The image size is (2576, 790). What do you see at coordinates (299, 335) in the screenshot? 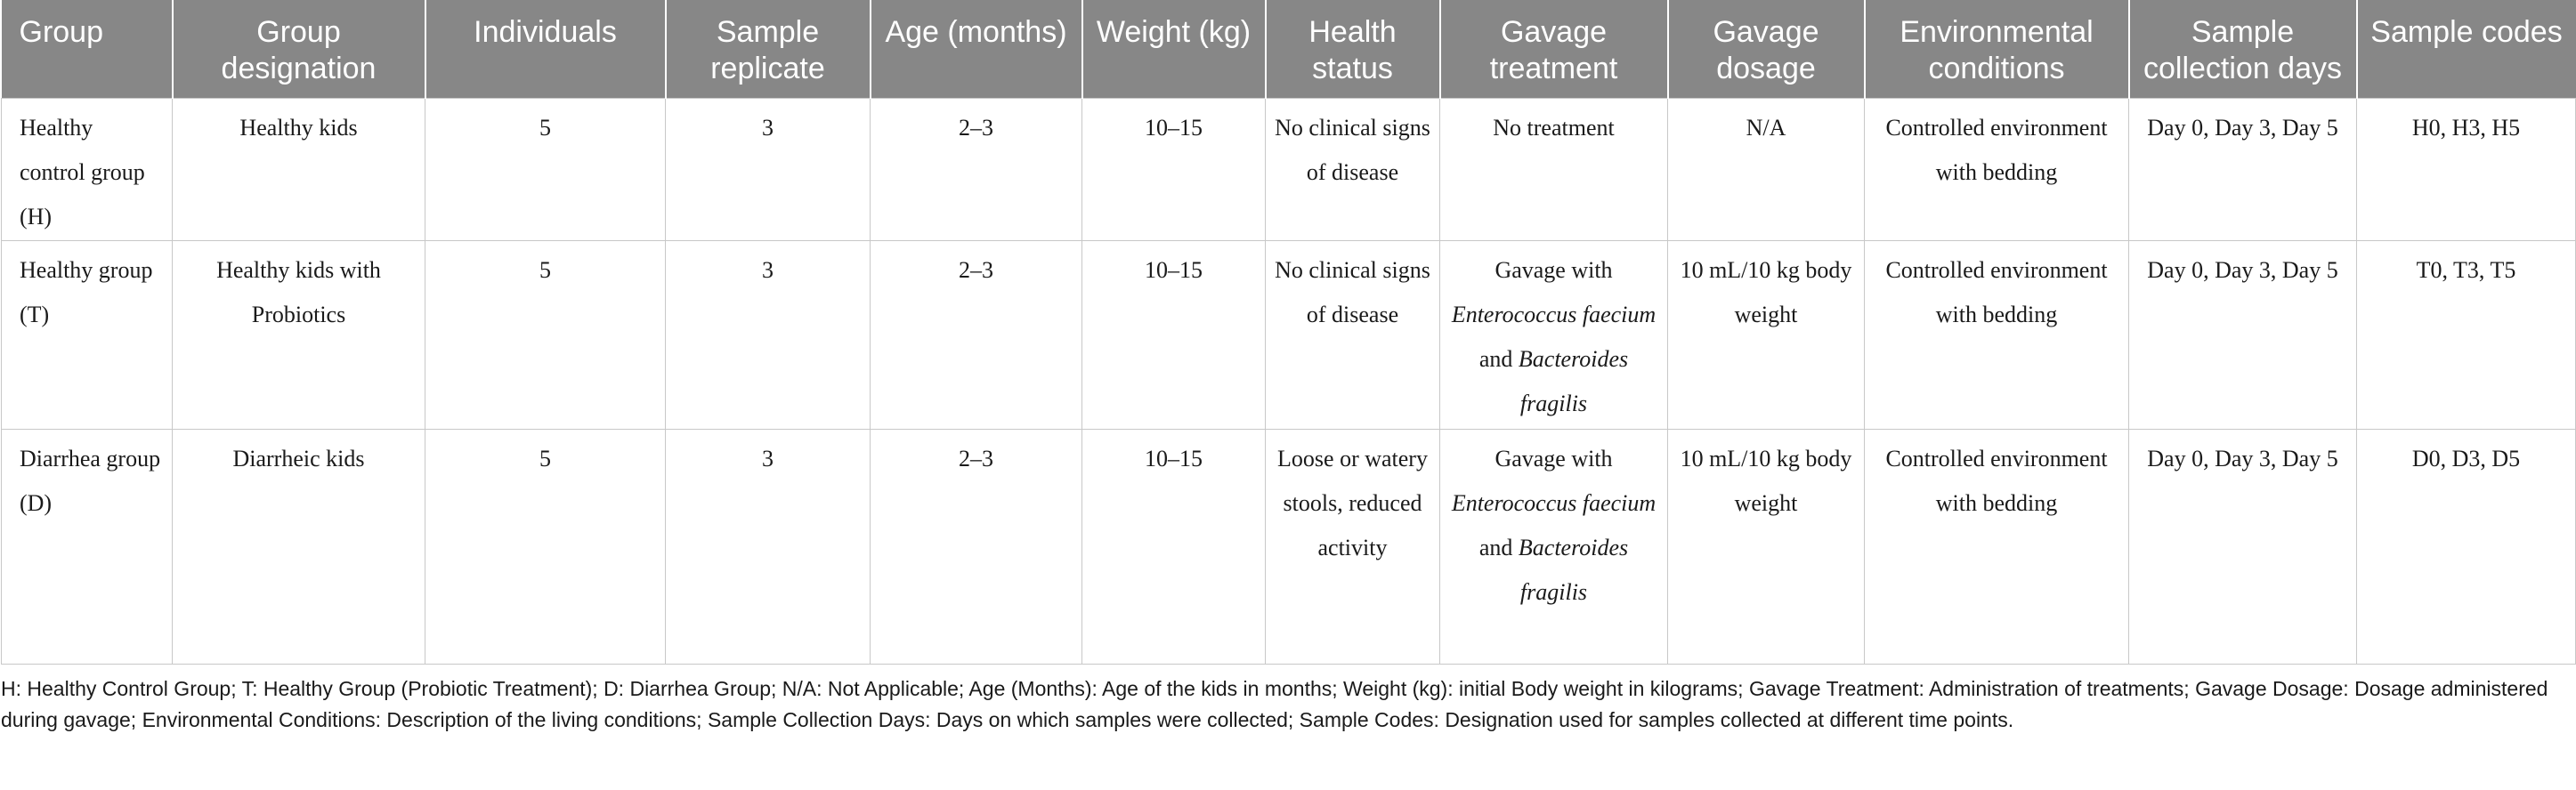
I see `cell-designation: Healthy kids with Probiotics` at bounding box center [299, 335].